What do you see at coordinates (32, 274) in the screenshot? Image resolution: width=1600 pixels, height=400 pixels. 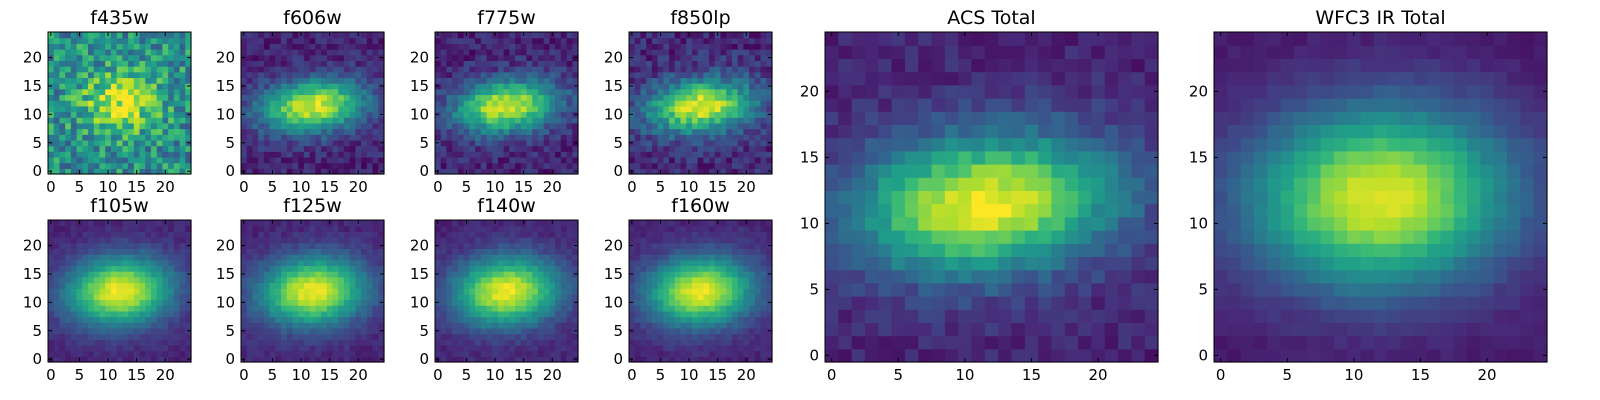 I see `y-tick-label: 15` at bounding box center [32, 274].